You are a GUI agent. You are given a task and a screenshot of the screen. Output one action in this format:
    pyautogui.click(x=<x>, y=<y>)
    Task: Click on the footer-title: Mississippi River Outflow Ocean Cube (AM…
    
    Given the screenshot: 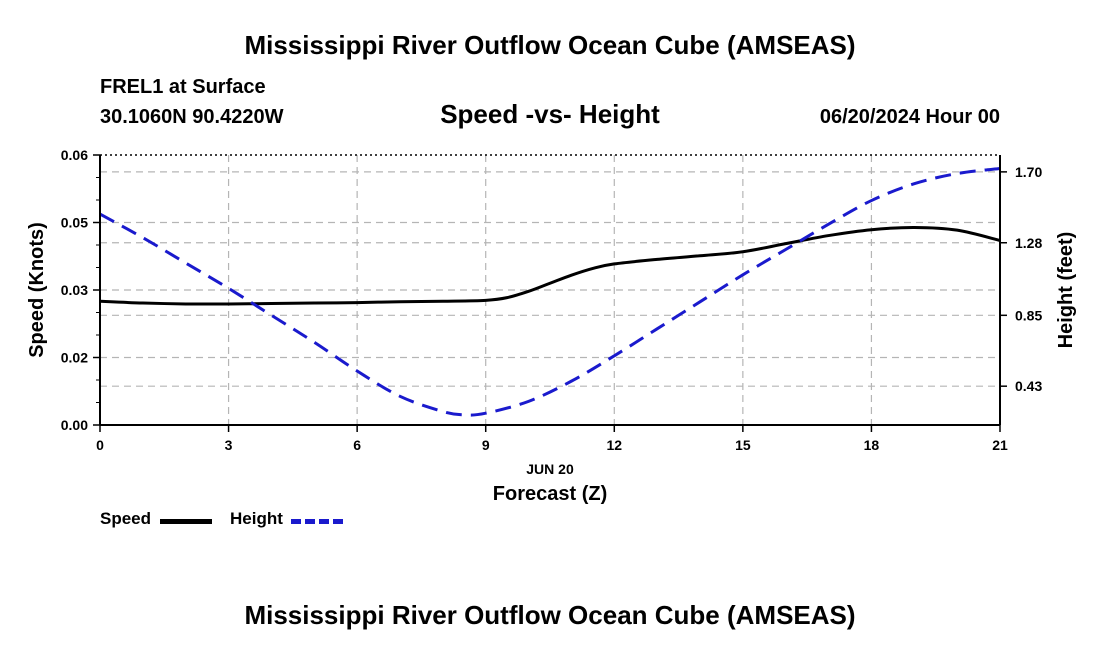 What is the action you would take?
    pyautogui.click(x=550, y=615)
    